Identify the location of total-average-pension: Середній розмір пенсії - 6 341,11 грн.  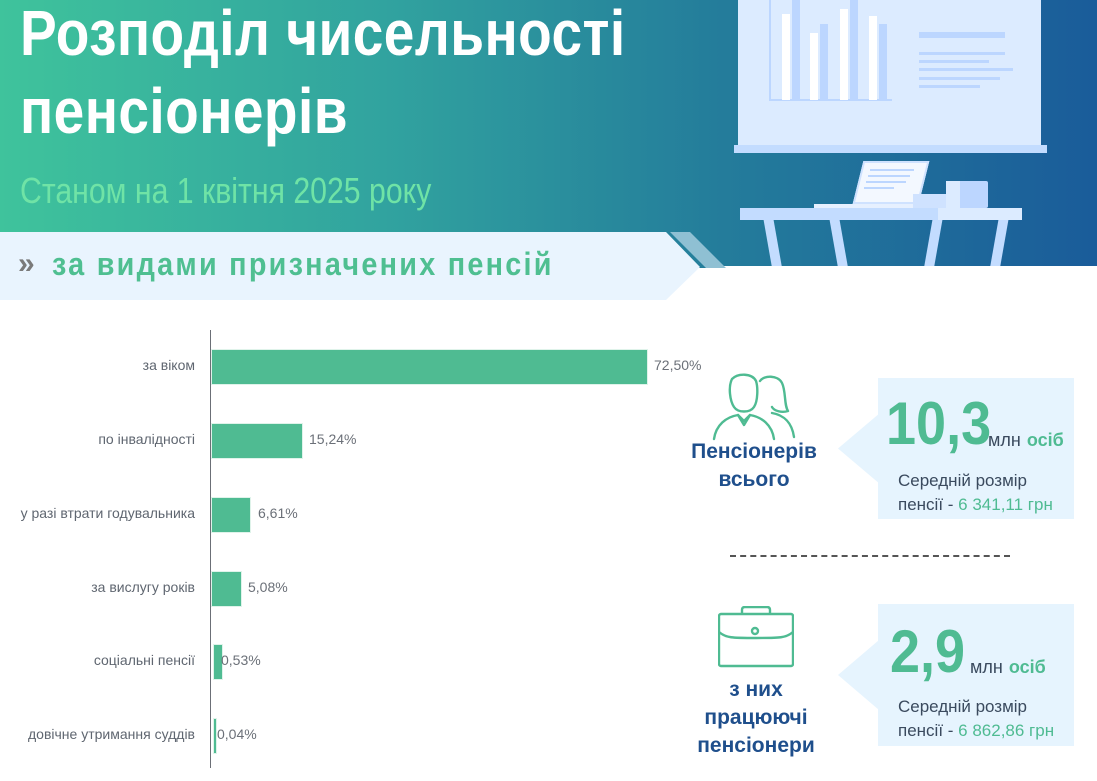
(975, 493).